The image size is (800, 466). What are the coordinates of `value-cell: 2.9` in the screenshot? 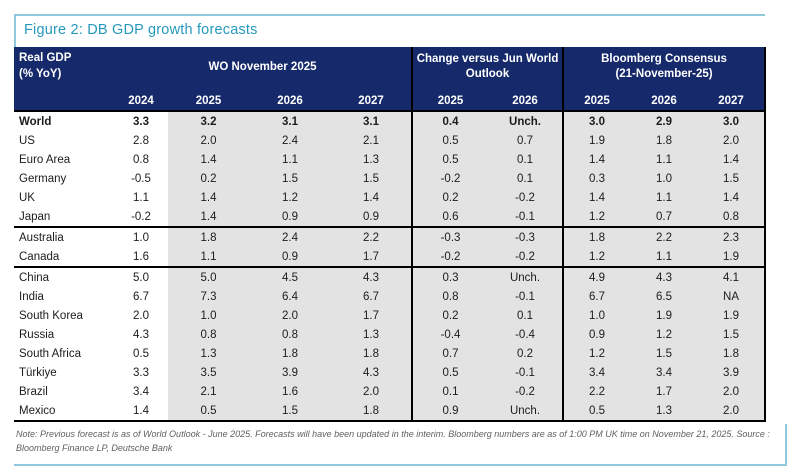 It's located at (664, 121).